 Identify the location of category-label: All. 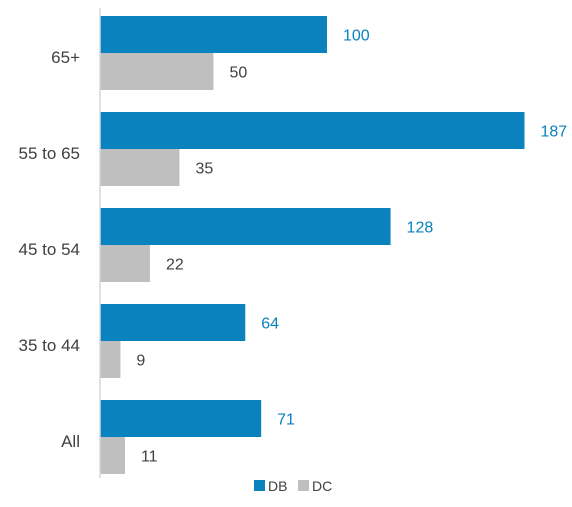
(70, 441).